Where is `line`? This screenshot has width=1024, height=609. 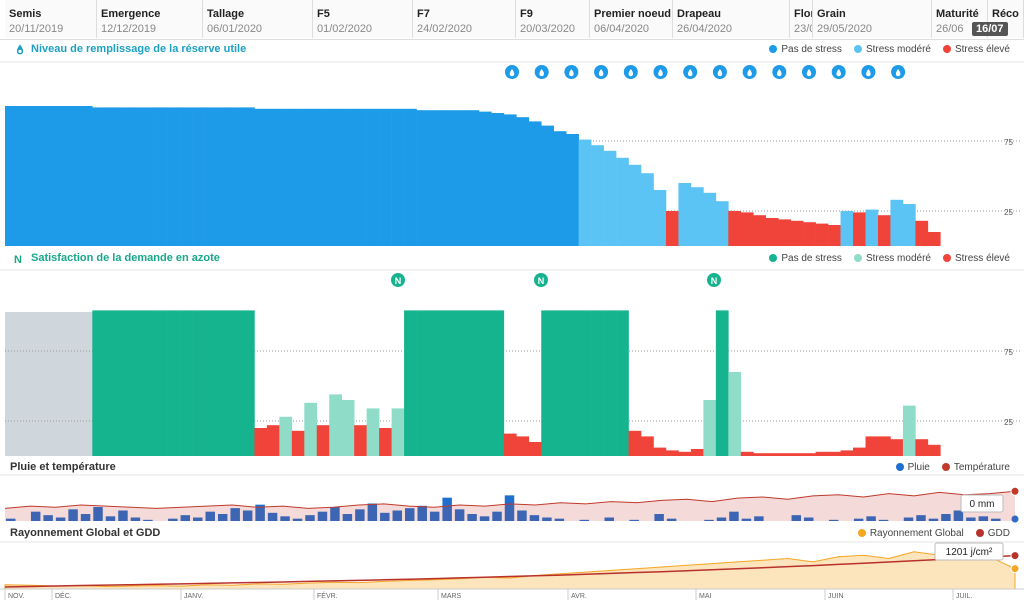
line is located at coordinates (510, 571).